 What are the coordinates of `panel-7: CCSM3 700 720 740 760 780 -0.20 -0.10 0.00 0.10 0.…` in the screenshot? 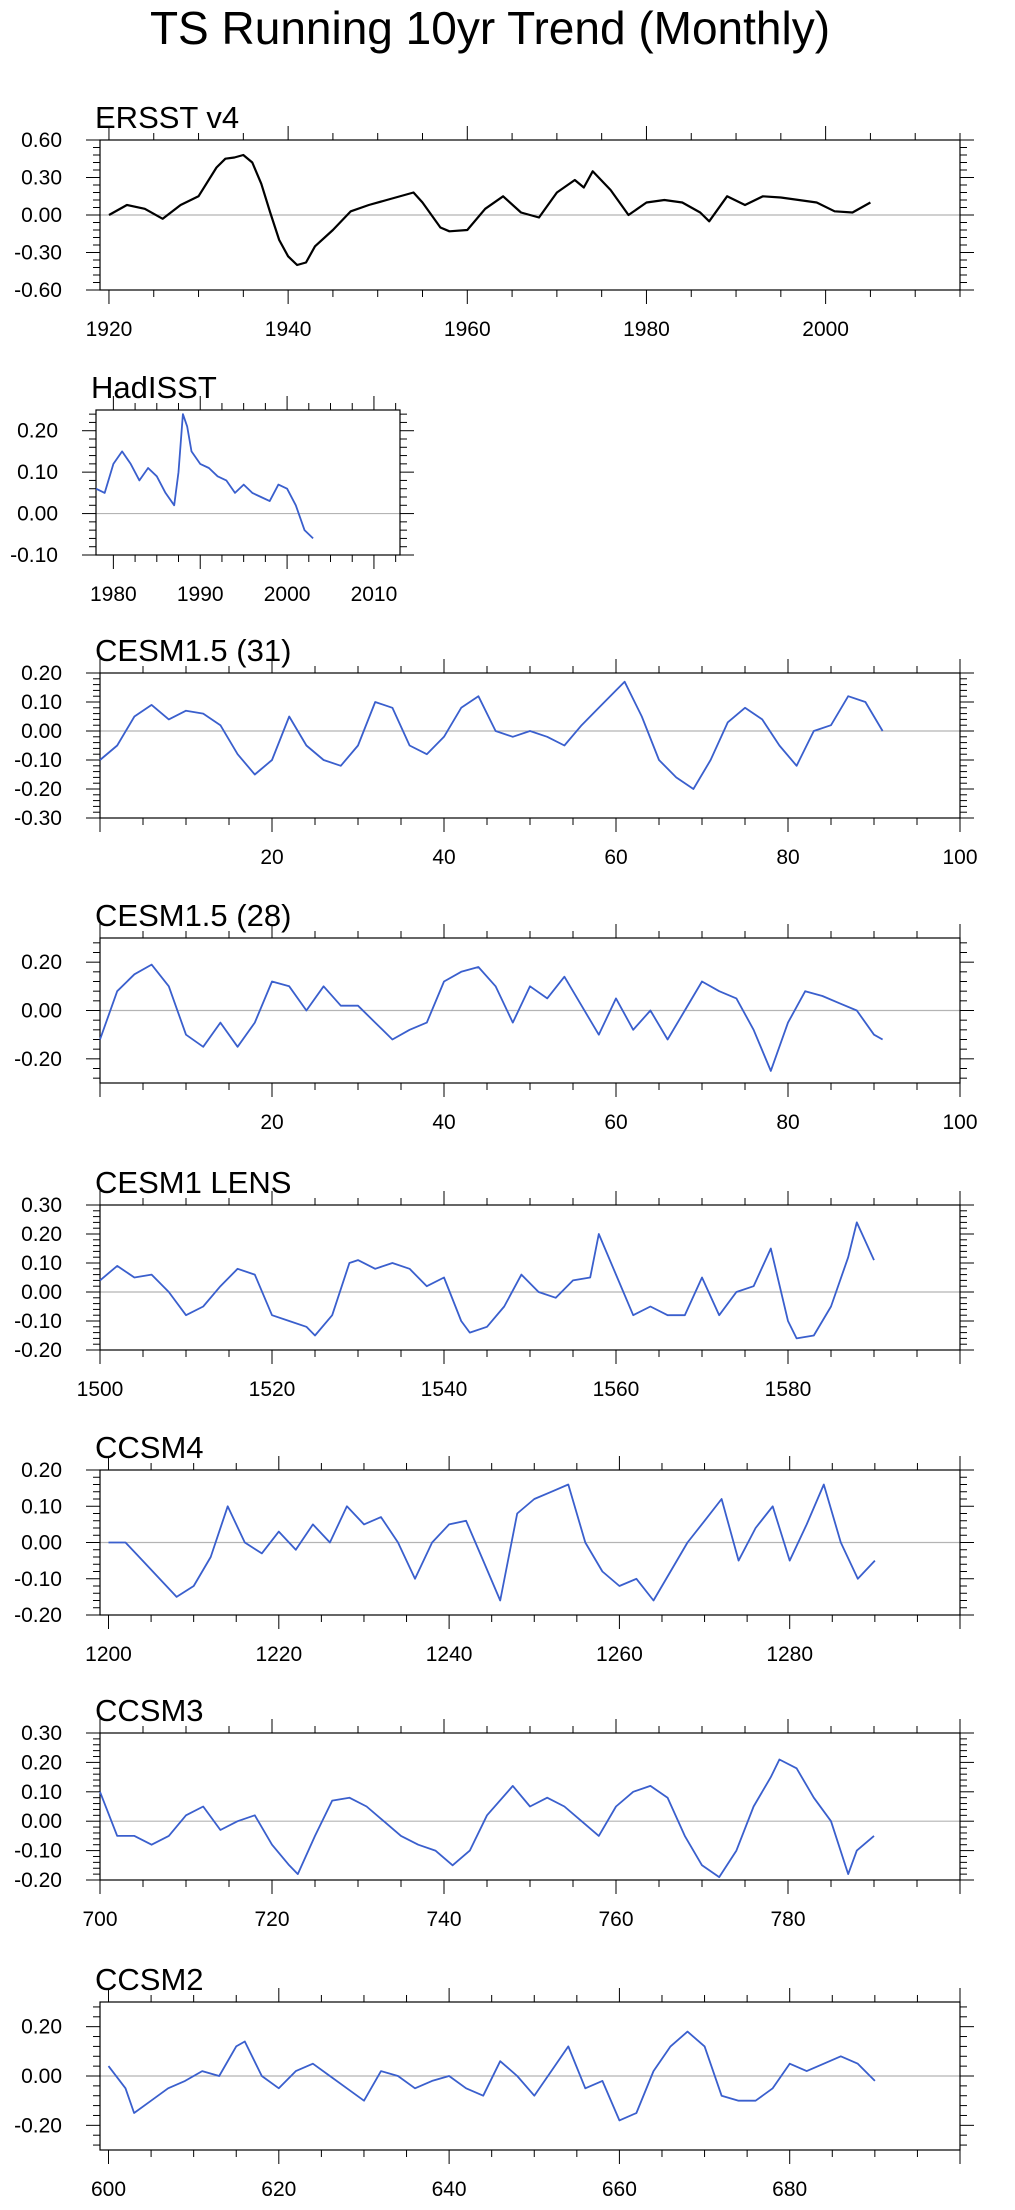 It's located at (494, 1812).